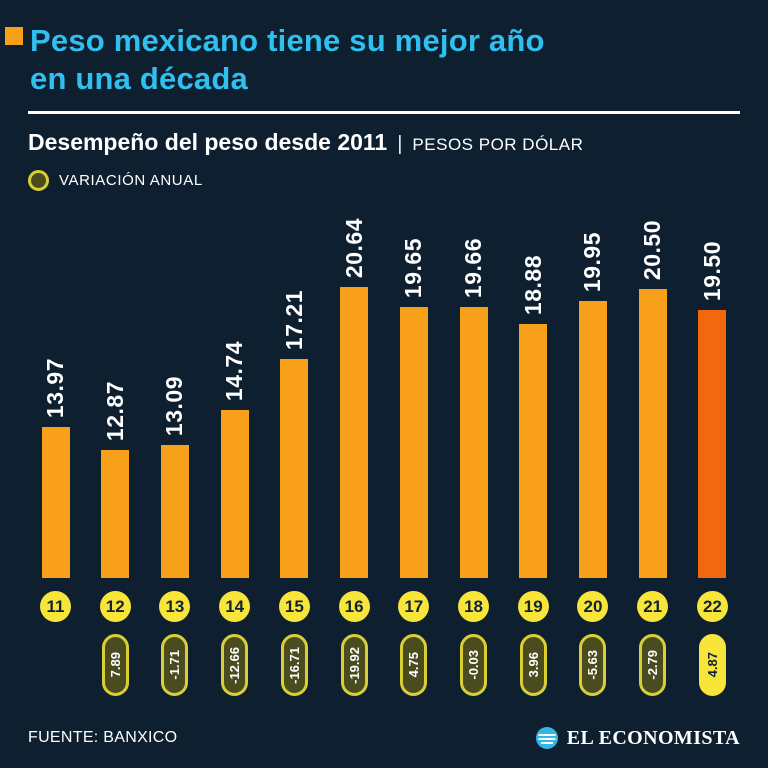  Describe the element at coordinates (354, 606) in the screenshot. I see `year-badge: 16` at that location.